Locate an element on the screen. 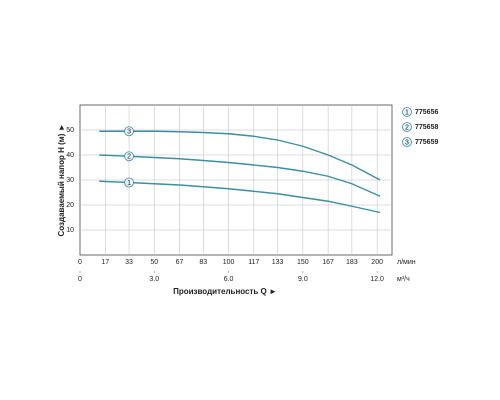  legend-number: 3 is located at coordinates (407, 142).